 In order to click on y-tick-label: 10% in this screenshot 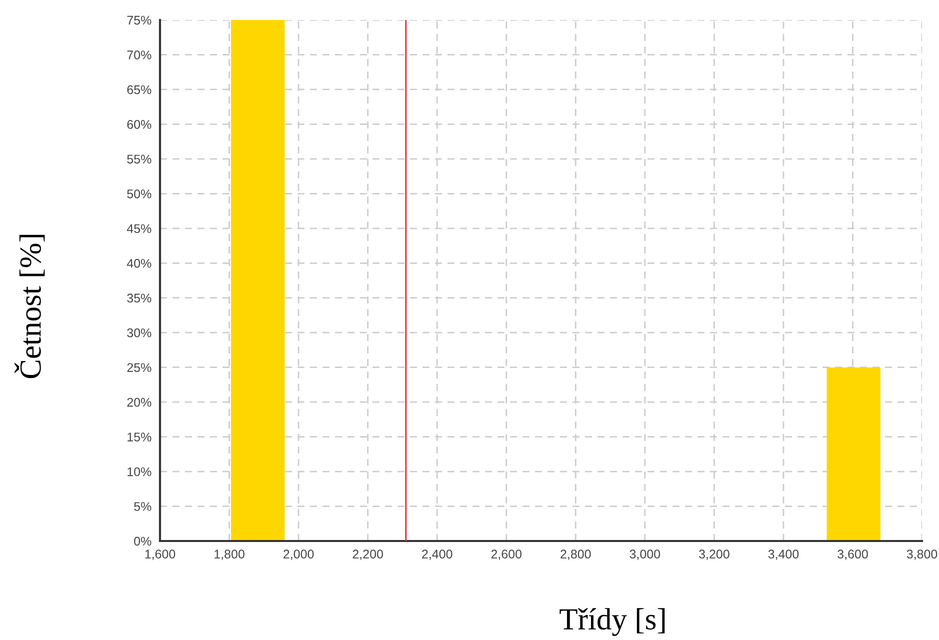, I will do `click(140, 471)`.